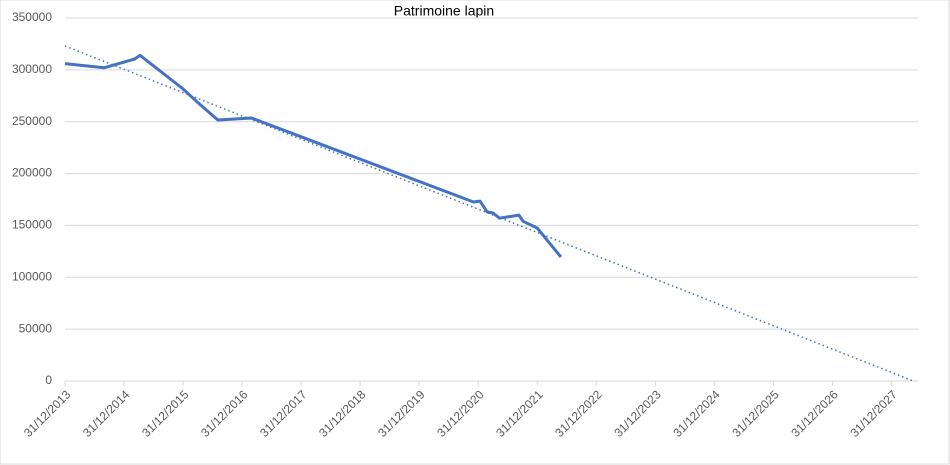  Describe the element at coordinates (32, 225) in the screenshot. I see `y-tick-label: 150000` at that location.